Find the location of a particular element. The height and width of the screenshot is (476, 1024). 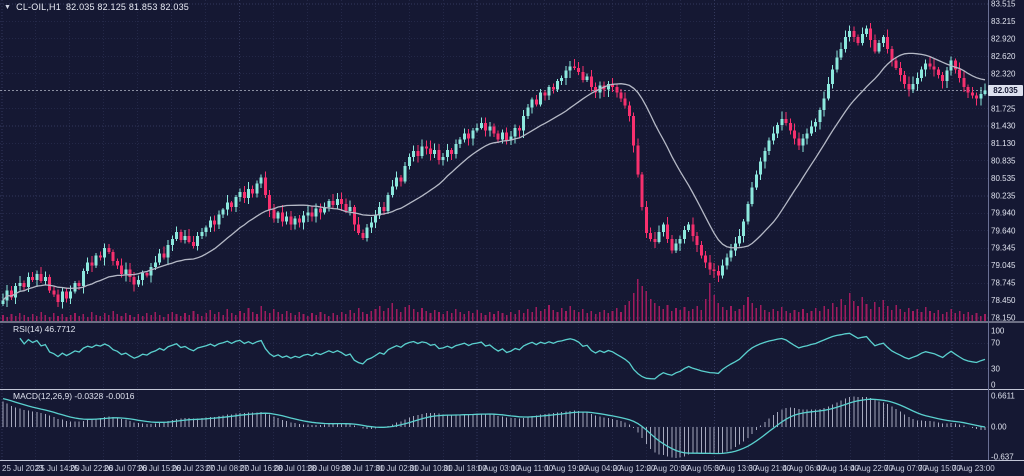

rsi-indicator-label: RSI(14) 46.7712 is located at coordinates (44, 329).